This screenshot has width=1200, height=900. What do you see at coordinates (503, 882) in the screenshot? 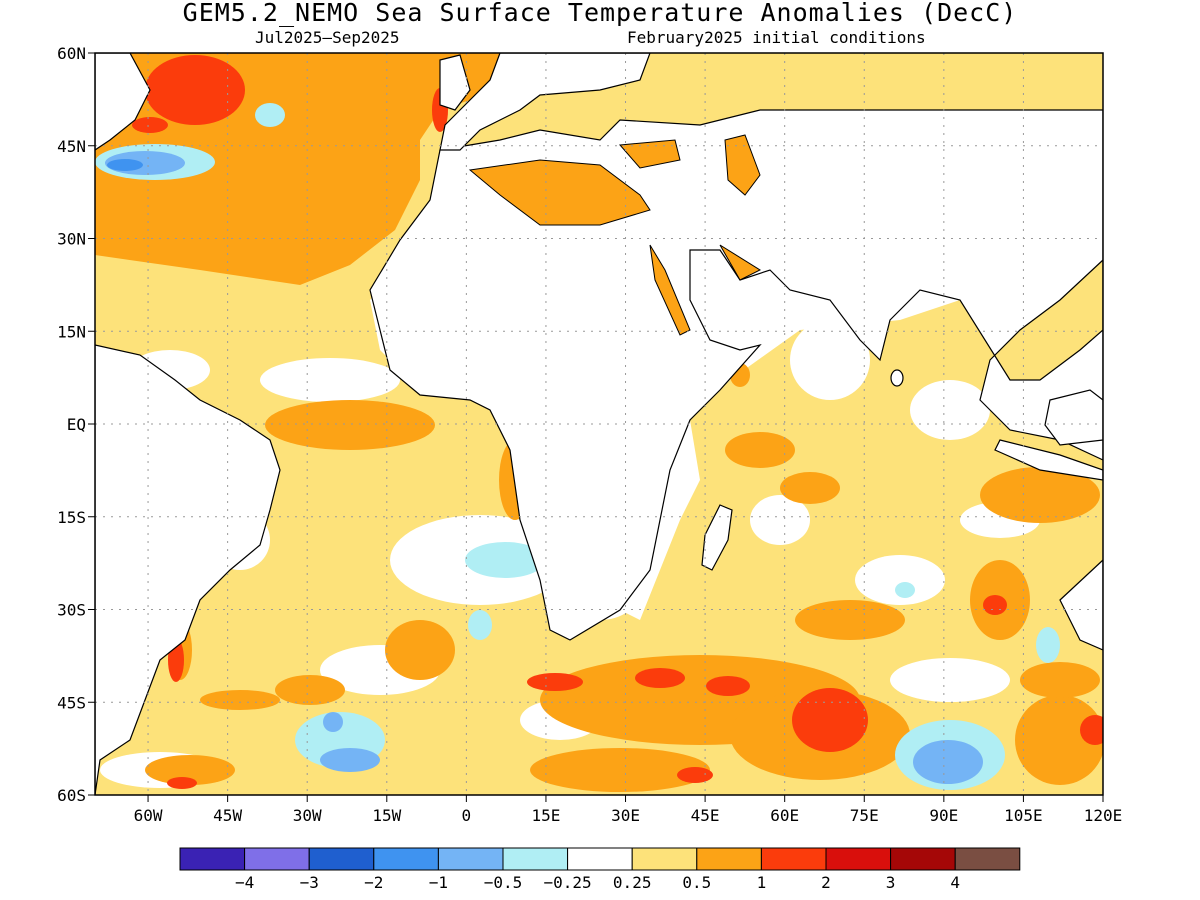
I see `colorbar-label: −0.5` at bounding box center [503, 882].